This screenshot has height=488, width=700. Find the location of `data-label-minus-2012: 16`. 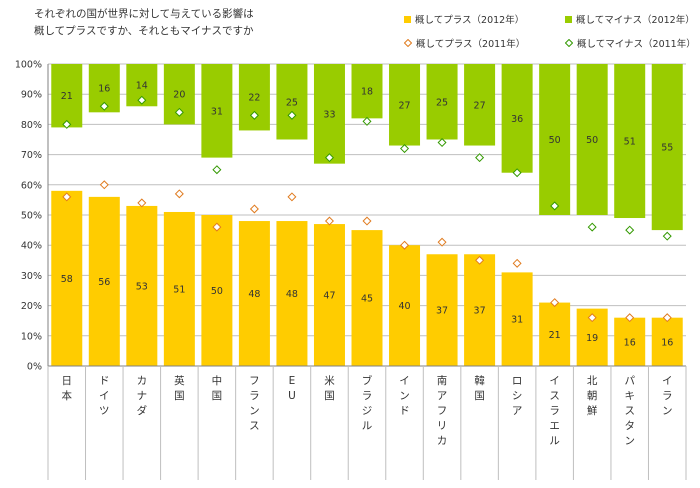

data-label-minus-2012: 16 is located at coordinates (104, 89).